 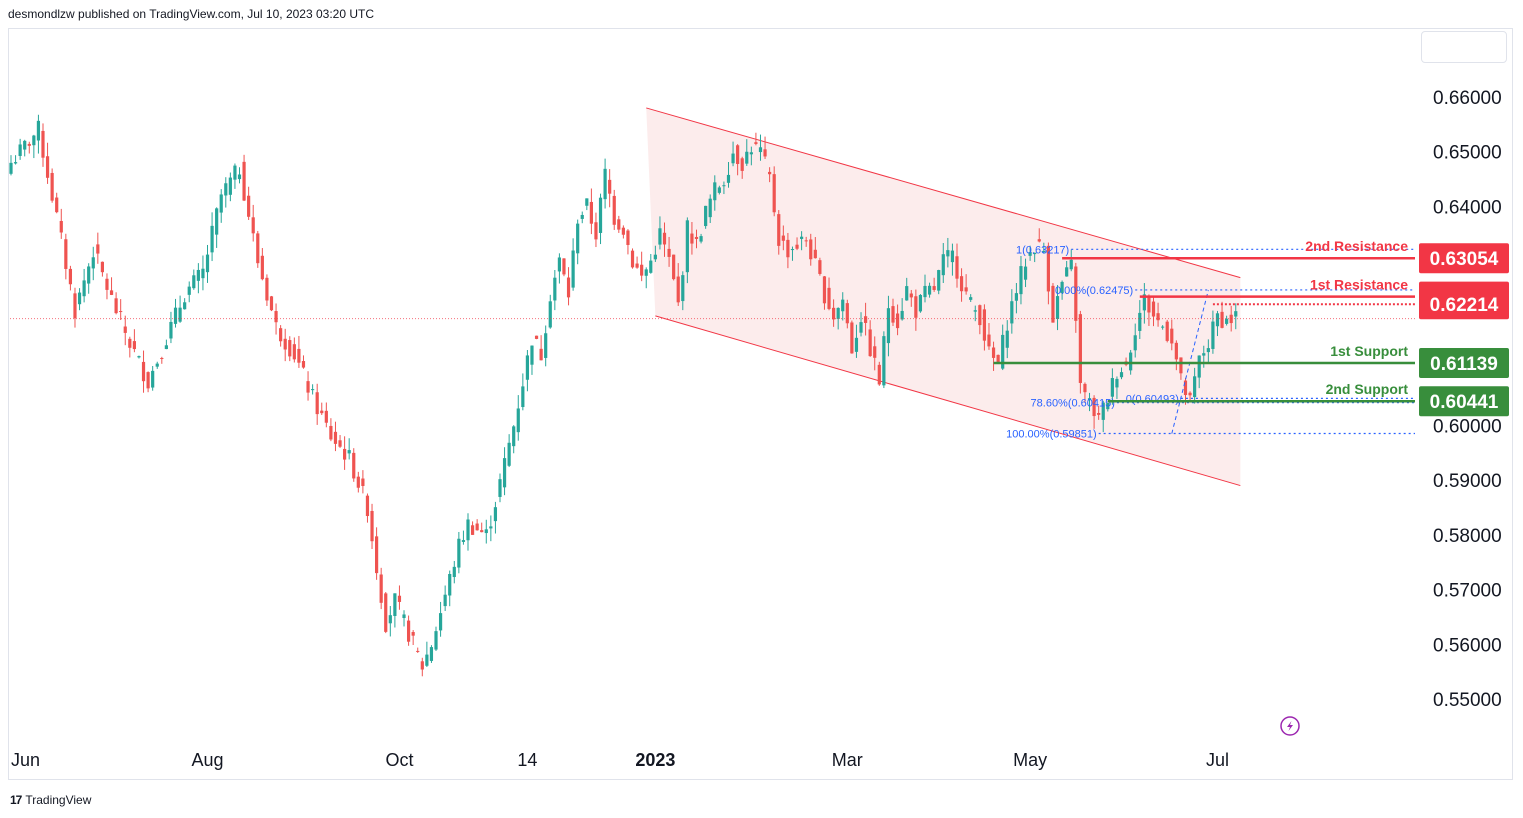 I want to click on level-label: 1st Resistance, so click(x=1359, y=285).